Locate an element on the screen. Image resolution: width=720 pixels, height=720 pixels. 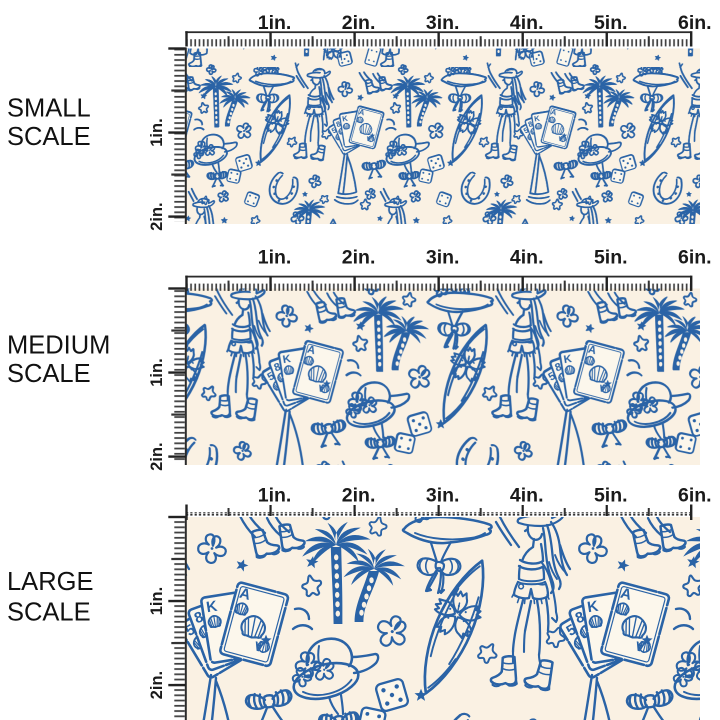
svg-text: SMALL is located at coordinates (49, 109).